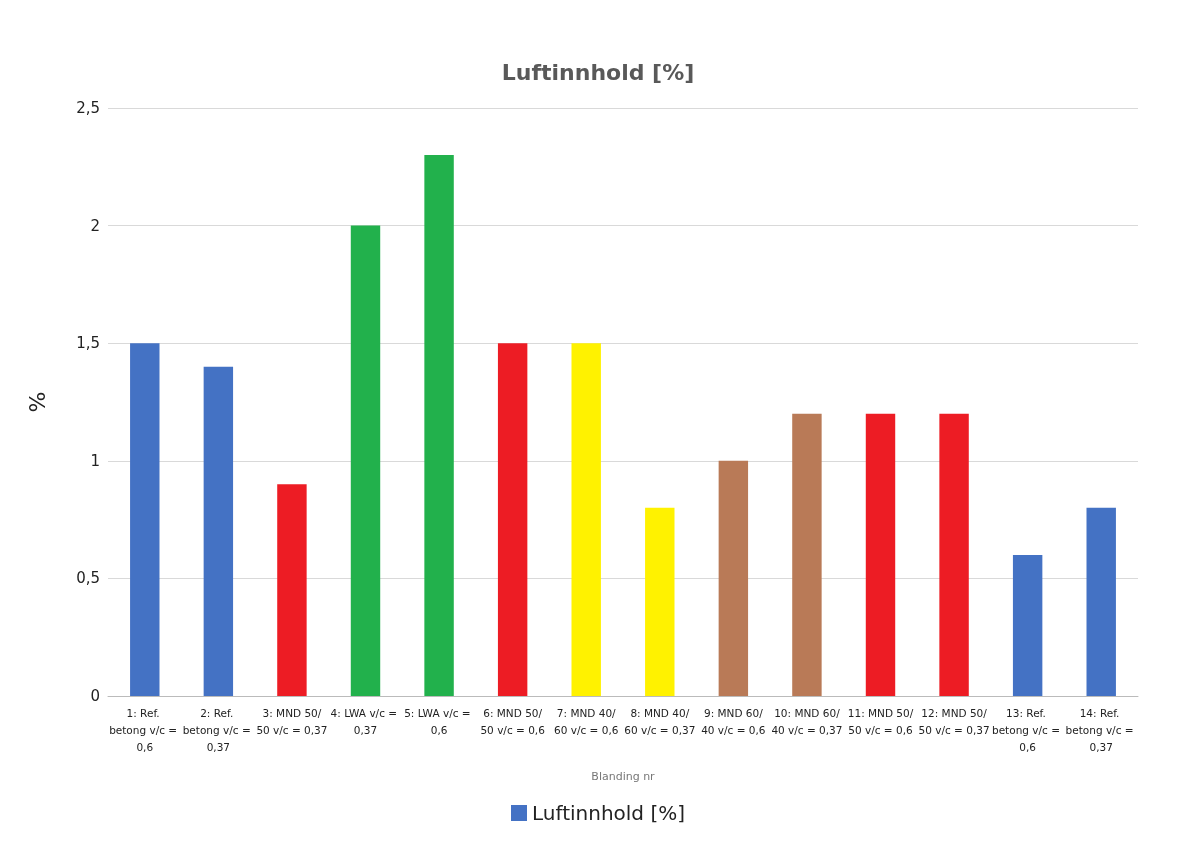 The width and height of the screenshot is (1198, 846). What do you see at coordinates (623, 776) in the screenshot?
I see `x-axis-title: Blanding nr` at bounding box center [623, 776].